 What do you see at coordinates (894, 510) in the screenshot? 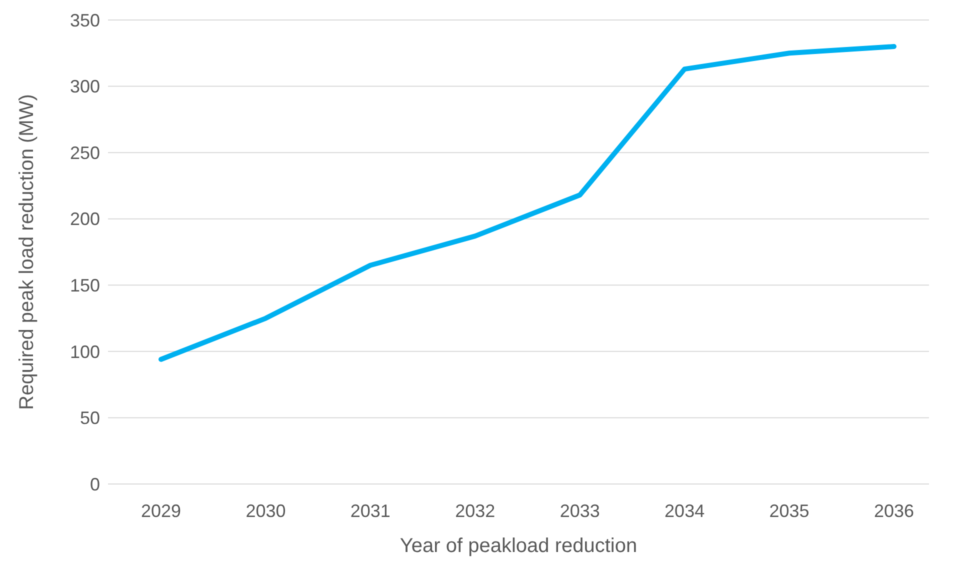
I see `x-tick-label: 2036` at bounding box center [894, 510].